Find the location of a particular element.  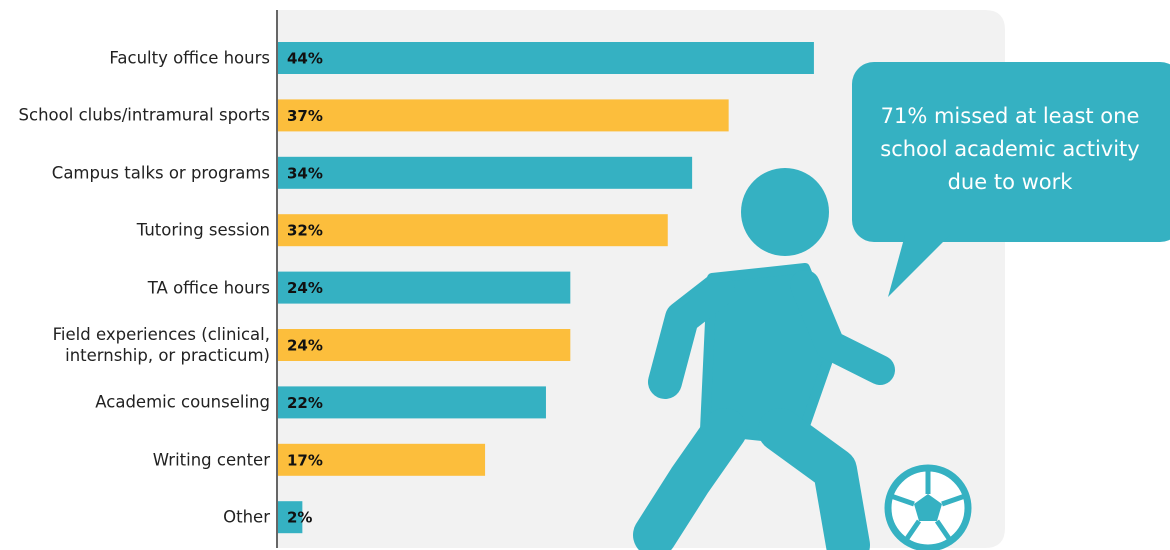

category-label: Writing center is located at coordinates (211, 460).